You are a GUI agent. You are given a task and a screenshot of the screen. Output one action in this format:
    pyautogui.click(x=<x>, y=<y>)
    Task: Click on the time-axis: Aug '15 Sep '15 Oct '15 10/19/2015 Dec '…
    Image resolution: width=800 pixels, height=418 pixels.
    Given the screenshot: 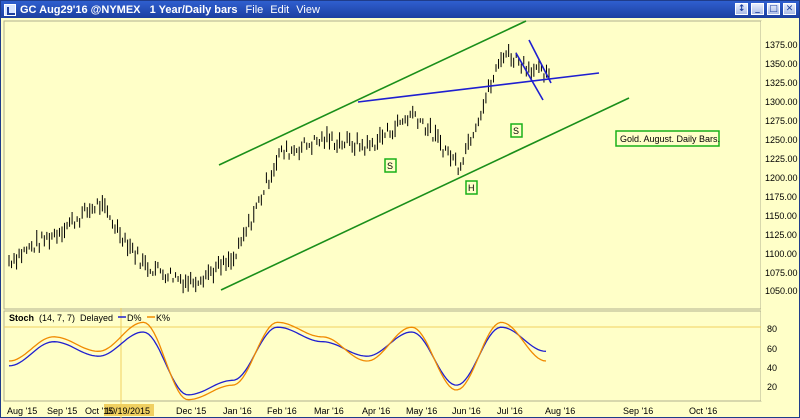 What is the action you would take?
    pyautogui.click(x=362, y=410)
    